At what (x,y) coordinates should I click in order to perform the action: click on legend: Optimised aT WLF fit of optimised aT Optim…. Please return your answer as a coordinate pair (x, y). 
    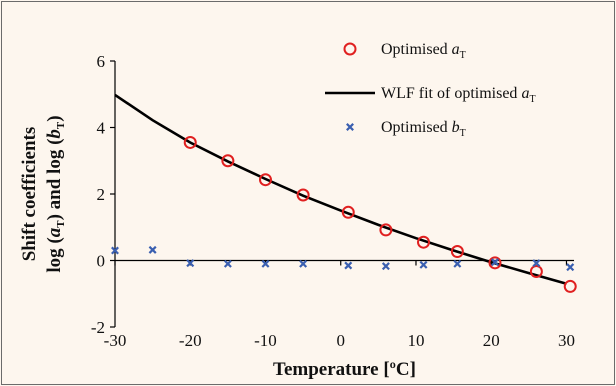
    Looking at the image, I should click on (430, 90).